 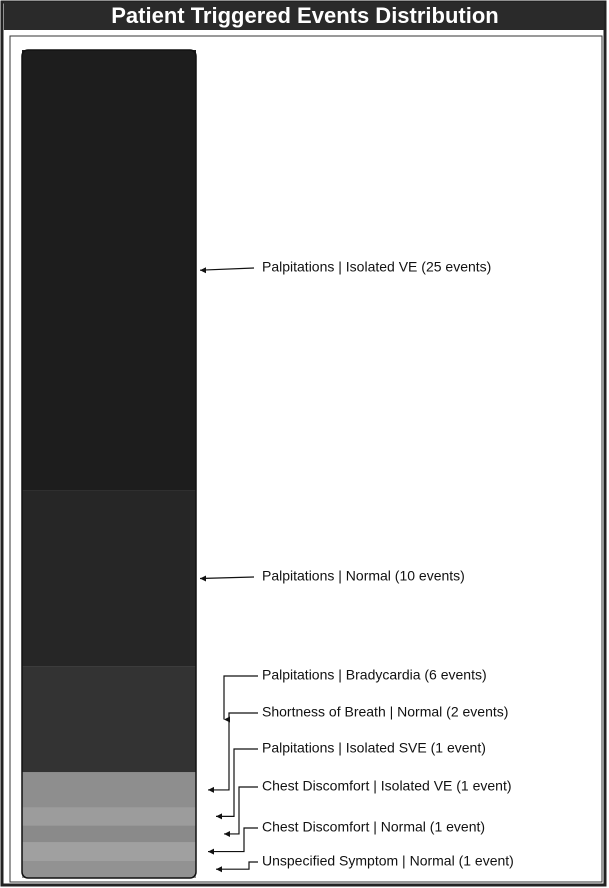 What do you see at coordinates (374, 675) in the screenshot?
I see `segment-label: Palpitations | Bradycardia (6 events)` at bounding box center [374, 675].